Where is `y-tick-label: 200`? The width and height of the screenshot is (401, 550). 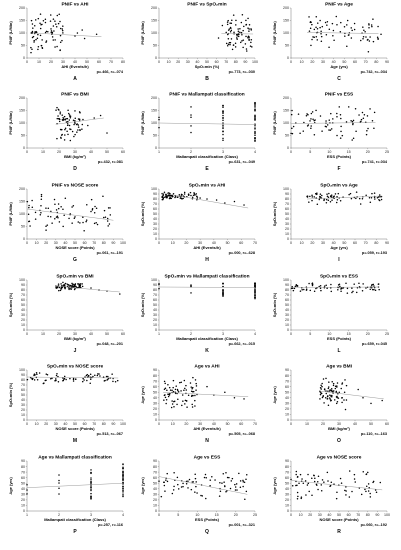
y-tick-label: 200 is located at coordinates (22, 98).